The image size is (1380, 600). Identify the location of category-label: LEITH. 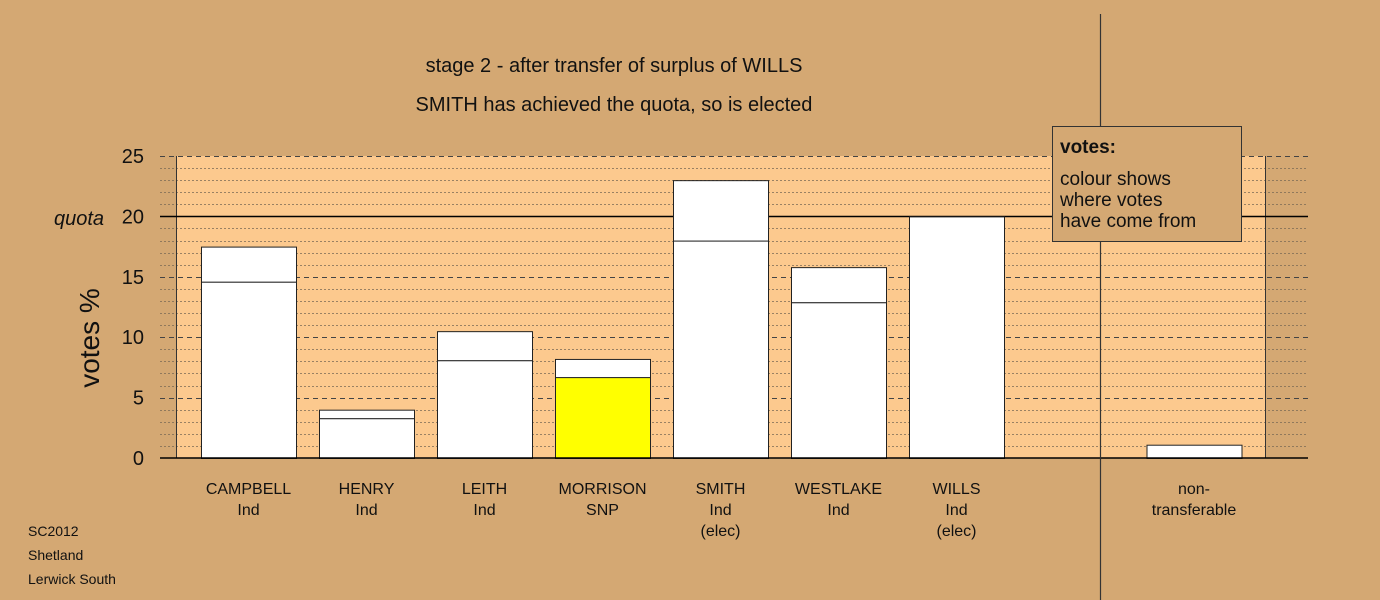
(484, 489).